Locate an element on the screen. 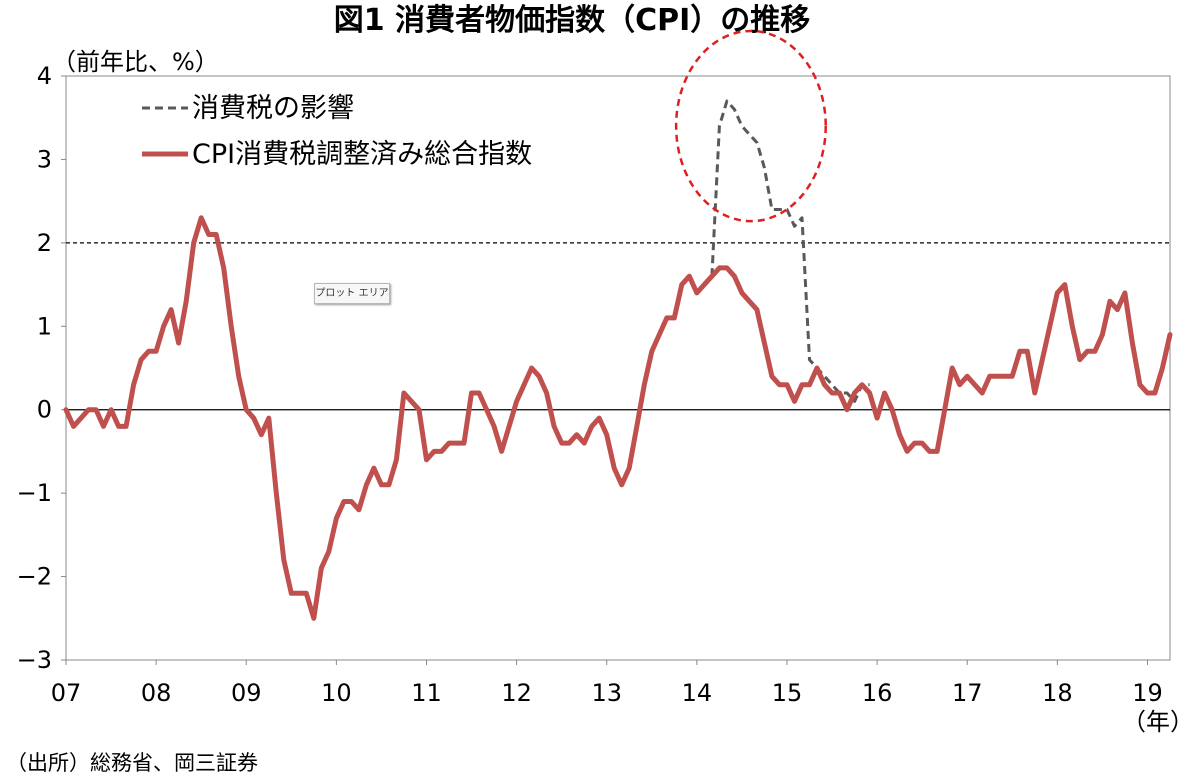 The height and width of the screenshot is (780, 1186). x-tick-label: 09 is located at coordinates (246, 693).